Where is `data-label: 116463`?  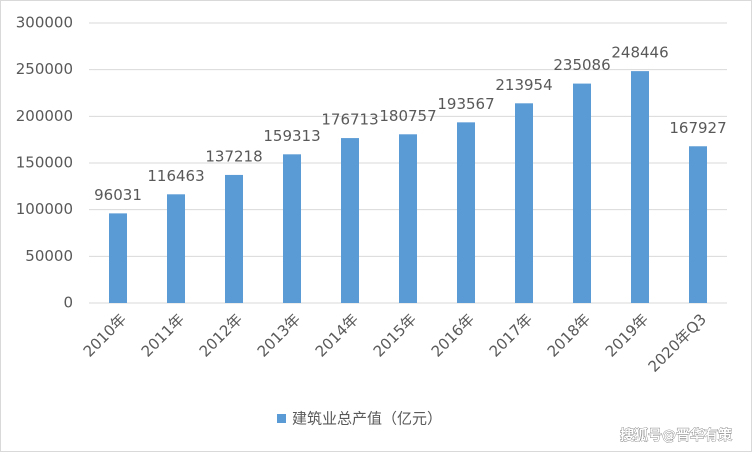 data-label: 116463 is located at coordinates (175, 176).